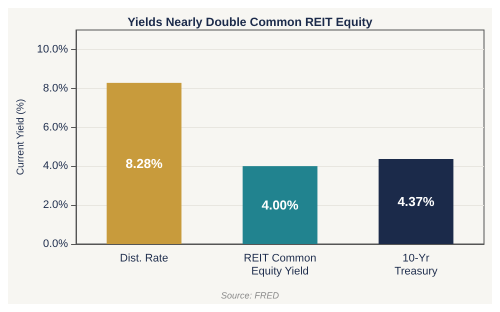  Describe the element at coordinates (416, 265) in the screenshot. I see `x-tick-label: 10-Yr Treasury` at that location.